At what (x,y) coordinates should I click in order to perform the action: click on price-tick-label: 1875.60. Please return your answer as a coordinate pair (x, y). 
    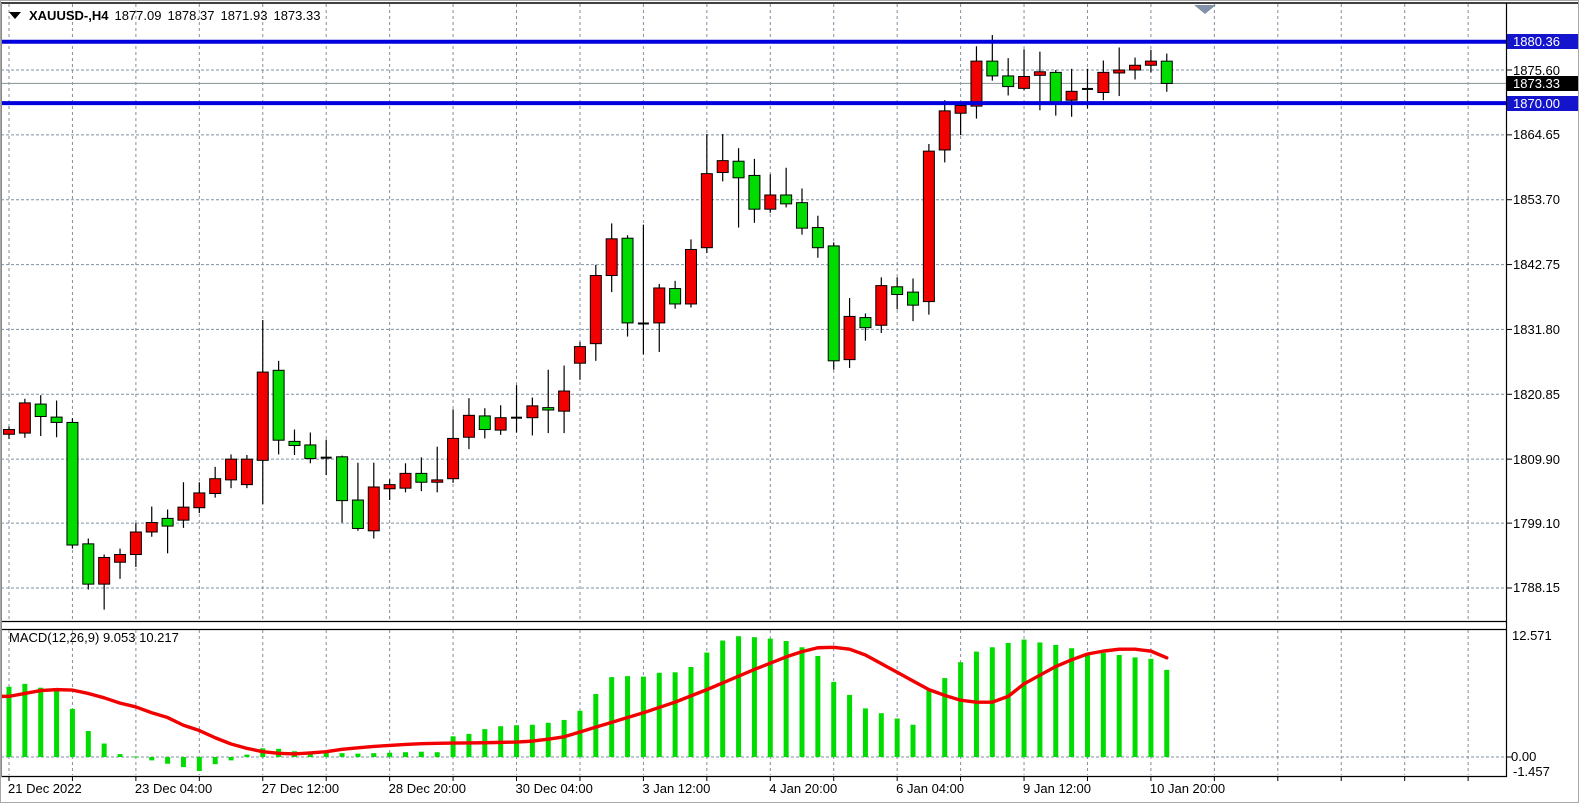
    Looking at the image, I should click on (1536, 70).